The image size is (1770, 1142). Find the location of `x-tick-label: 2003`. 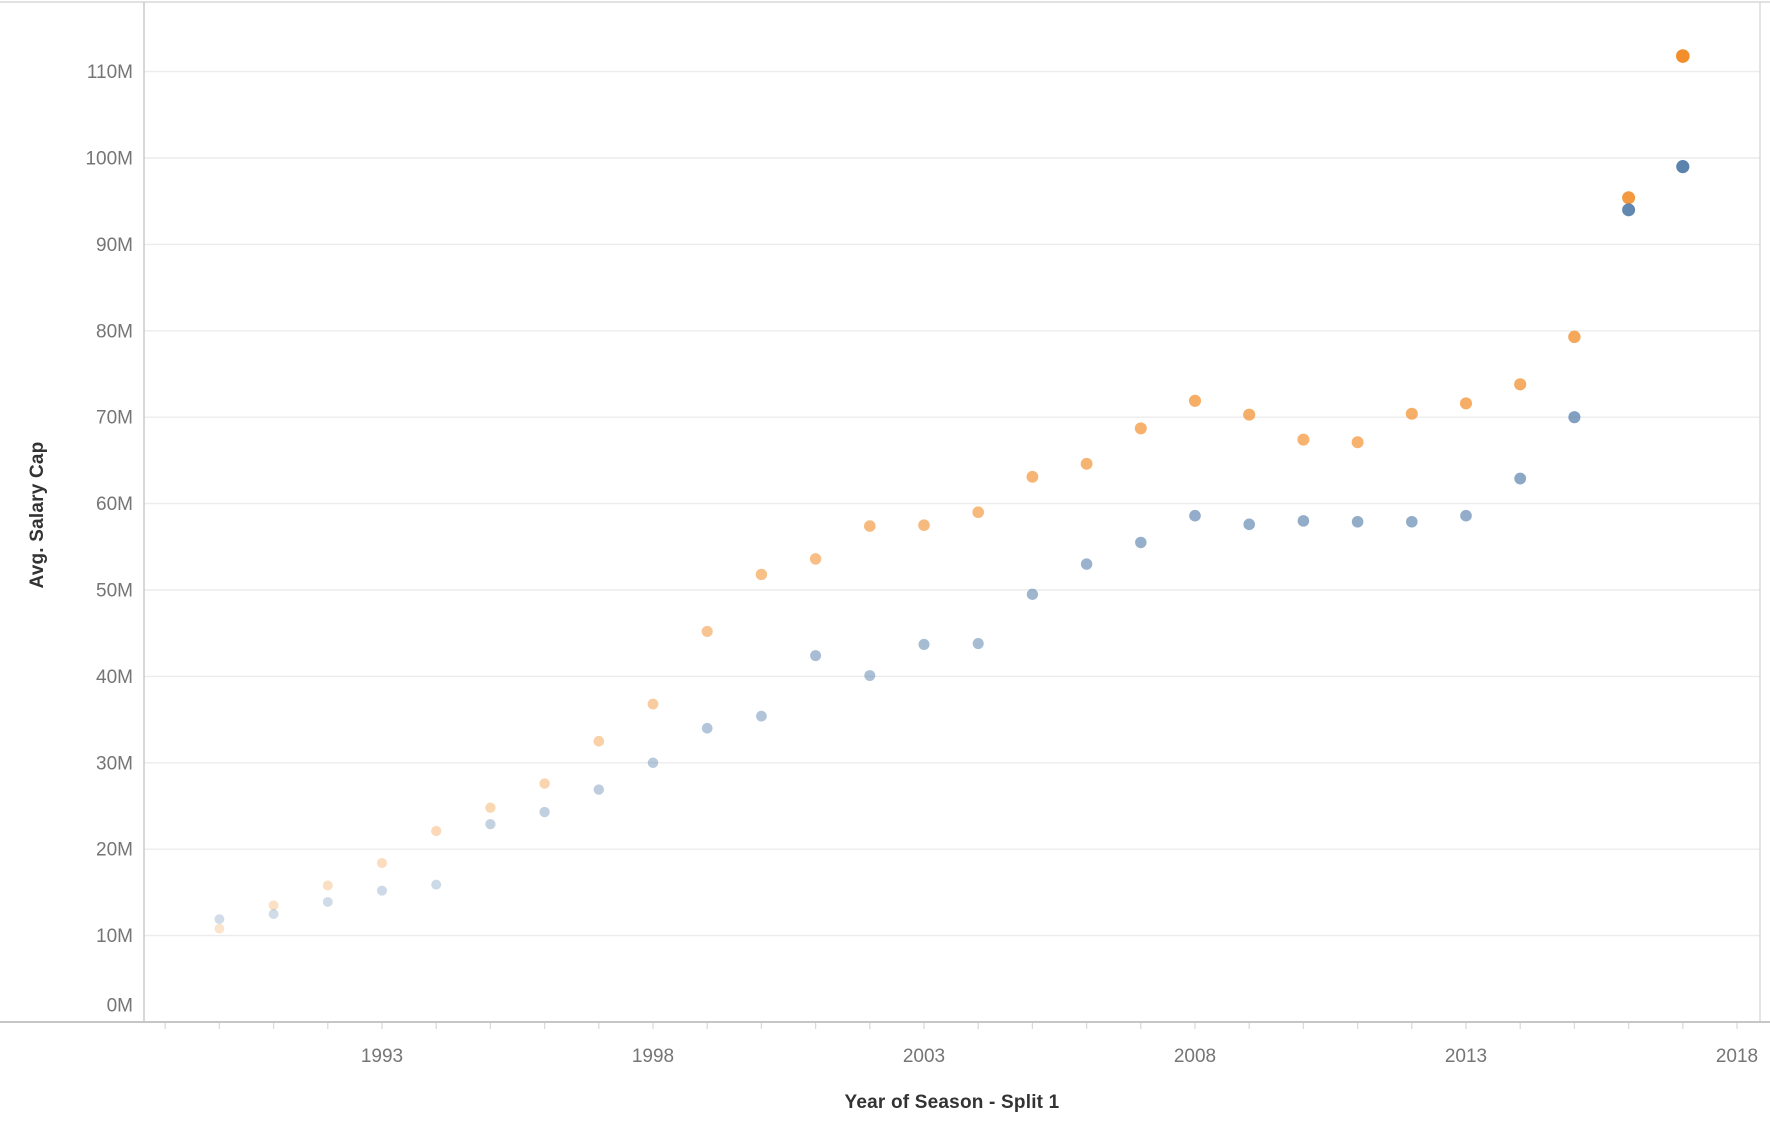

x-tick-label: 2003 is located at coordinates (924, 1056).